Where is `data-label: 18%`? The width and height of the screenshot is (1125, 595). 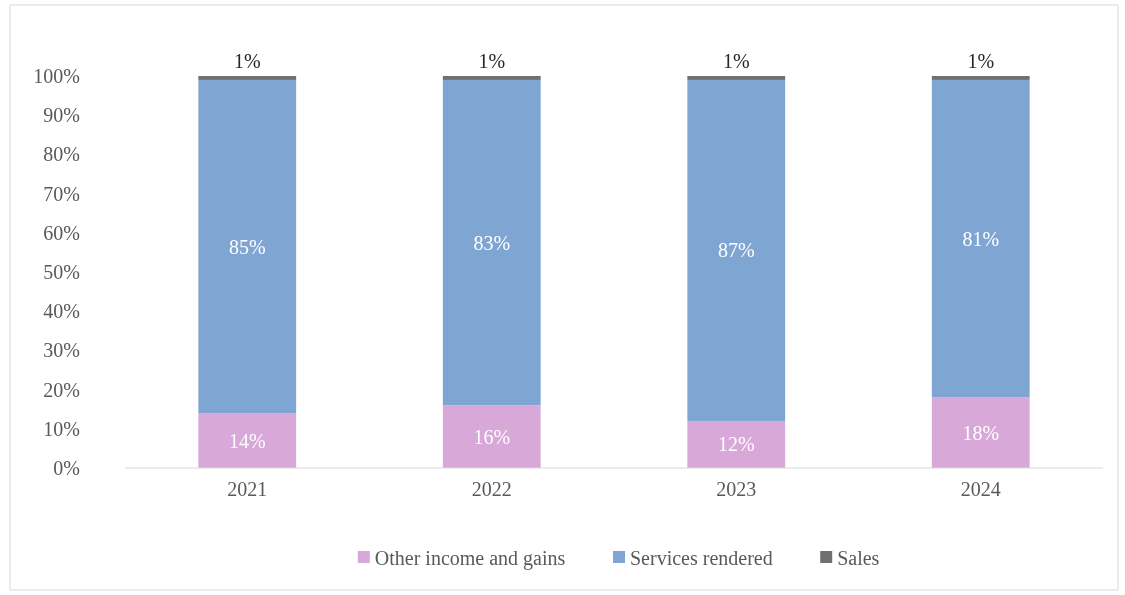
data-label: 18% is located at coordinates (981, 432).